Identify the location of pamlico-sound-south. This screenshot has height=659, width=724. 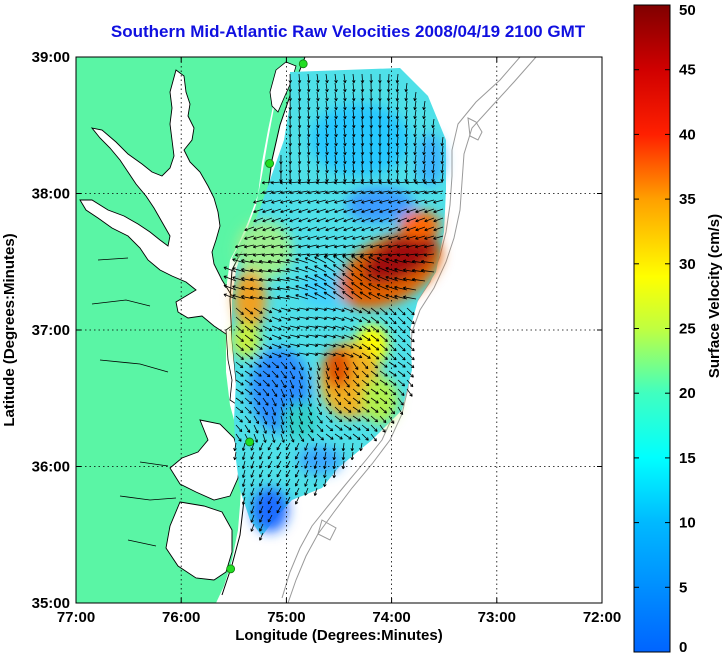
(199, 541).